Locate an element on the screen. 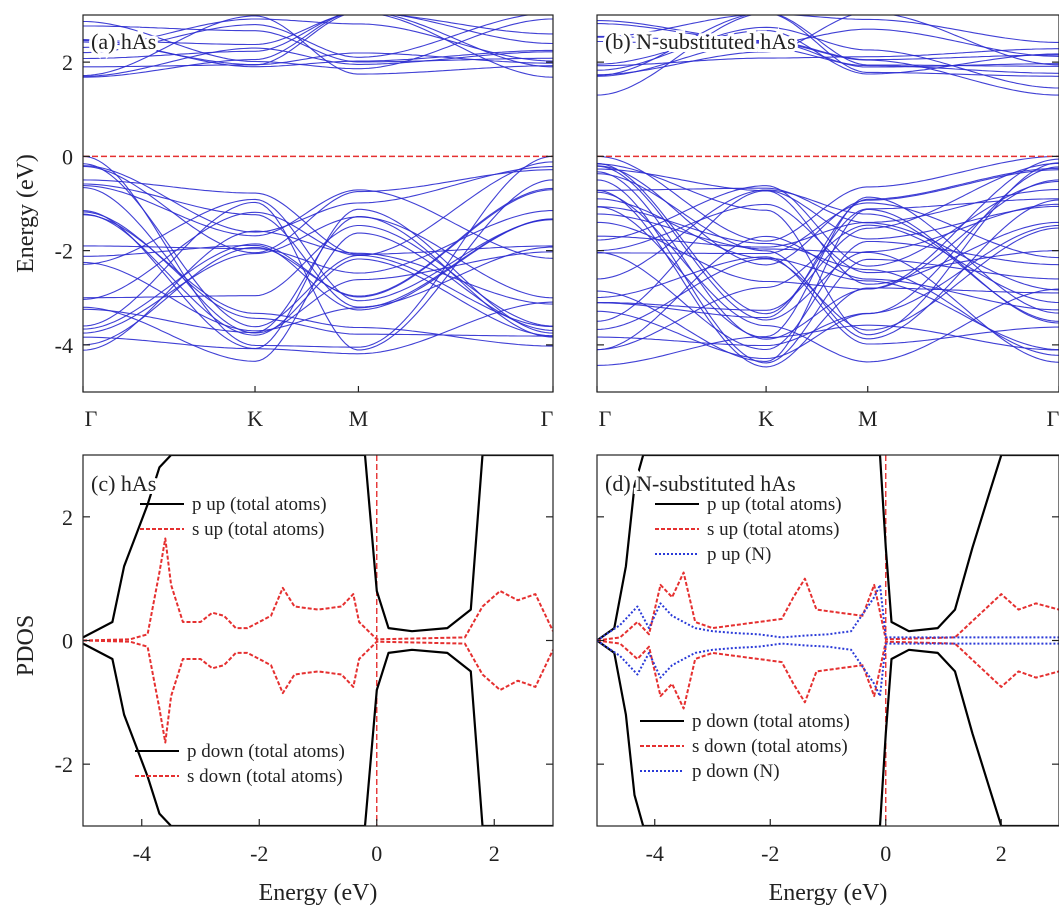  series-p-down-n- is located at coordinates (828, 669).